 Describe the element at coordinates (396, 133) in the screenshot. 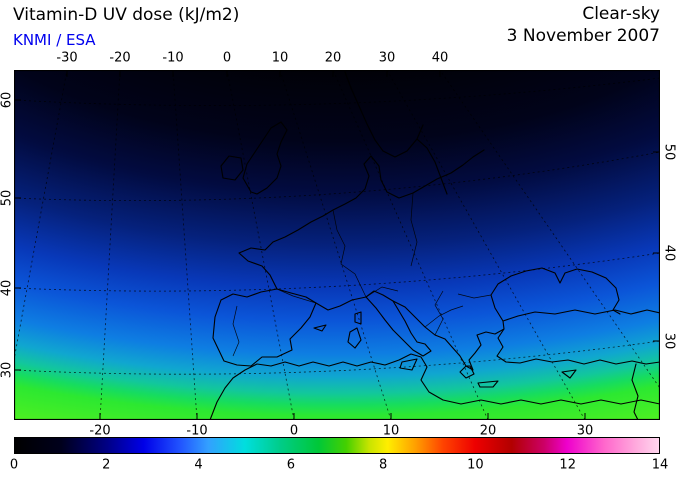

I see `coast-scandinavia` at that location.